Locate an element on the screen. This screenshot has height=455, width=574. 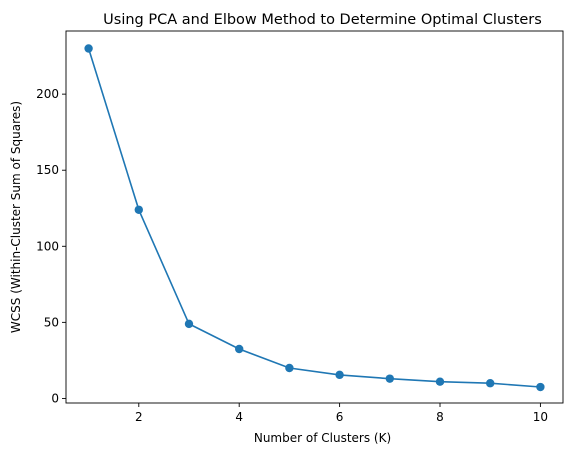
data-point-k10 is located at coordinates (540, 387).